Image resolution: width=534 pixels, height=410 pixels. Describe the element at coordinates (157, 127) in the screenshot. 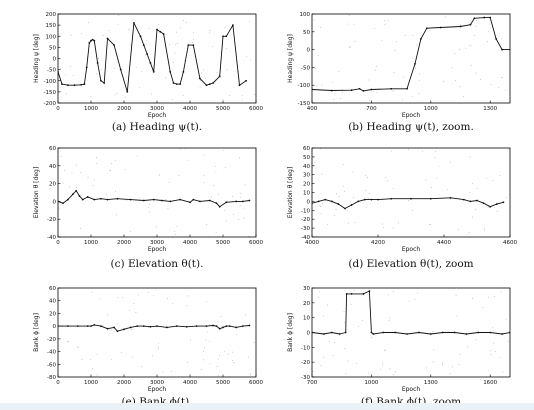

I see `panel-caption: (a) Heading ψ(t).` at that location.